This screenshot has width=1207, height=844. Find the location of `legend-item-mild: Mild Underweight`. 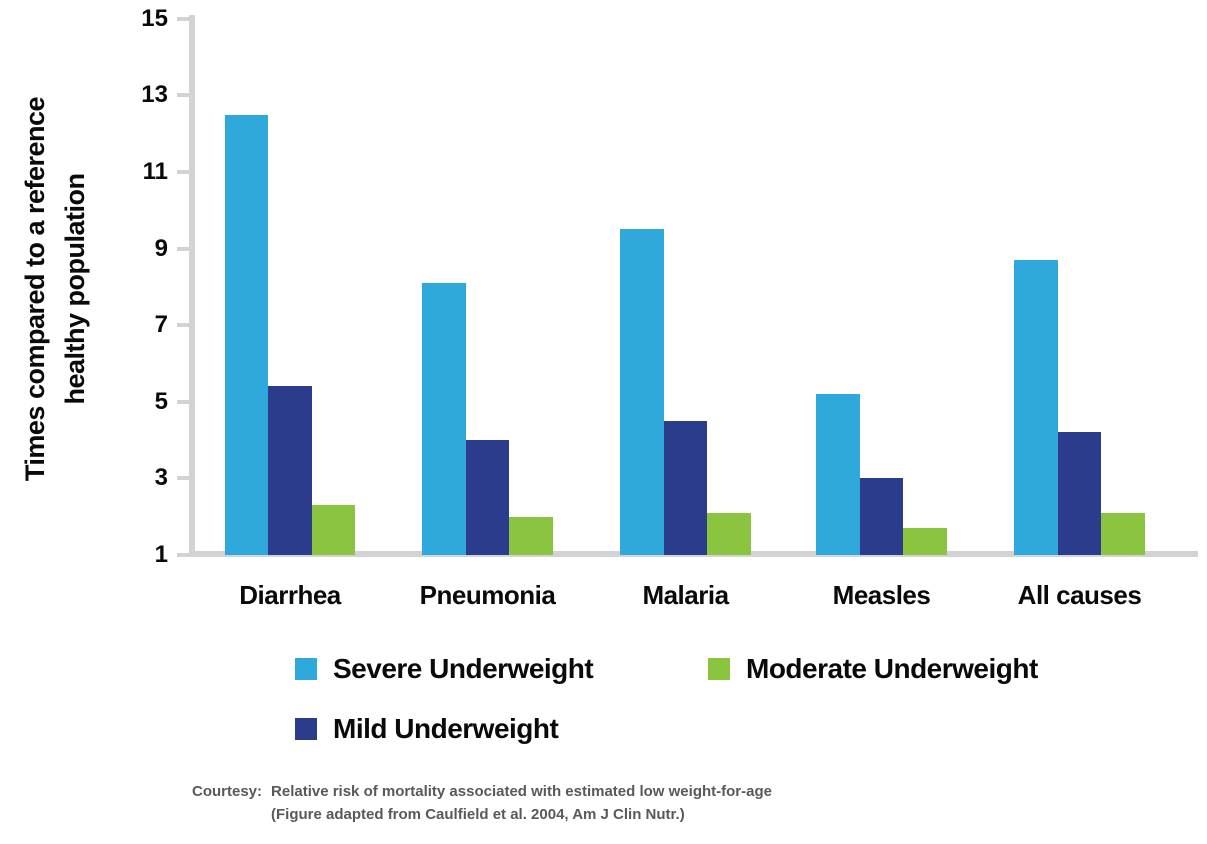

legend-item-mild: Mild Underweight is located at coordinates (427, 729).